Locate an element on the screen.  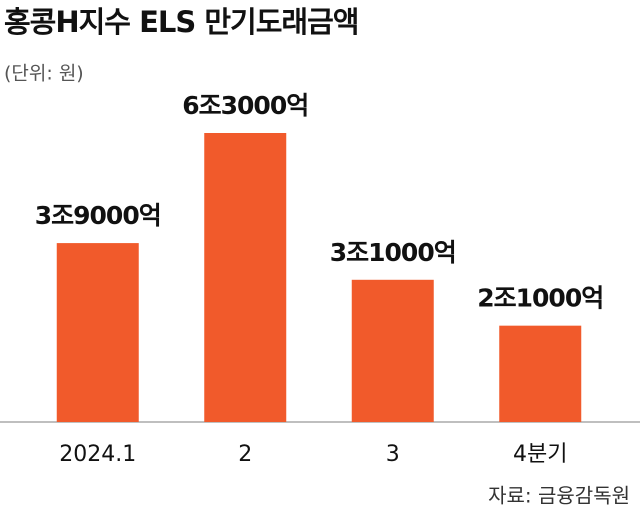
source-note: 자료: 금융감독원 is located at coordinates (559, 496).